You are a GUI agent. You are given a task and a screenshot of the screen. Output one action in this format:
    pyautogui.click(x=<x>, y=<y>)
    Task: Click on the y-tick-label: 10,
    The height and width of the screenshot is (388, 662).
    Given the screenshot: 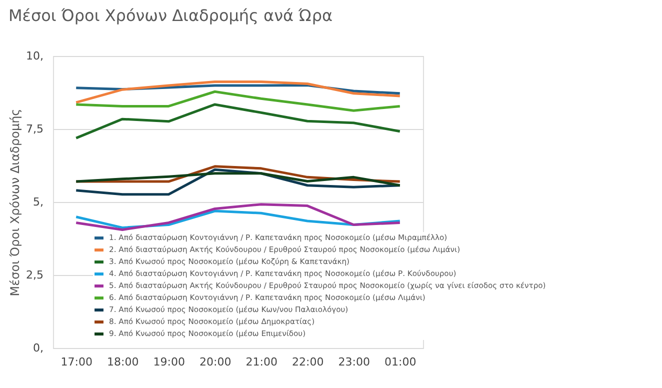 What is the action you would take?
    pyautogui.click(x=35, y=56)
    